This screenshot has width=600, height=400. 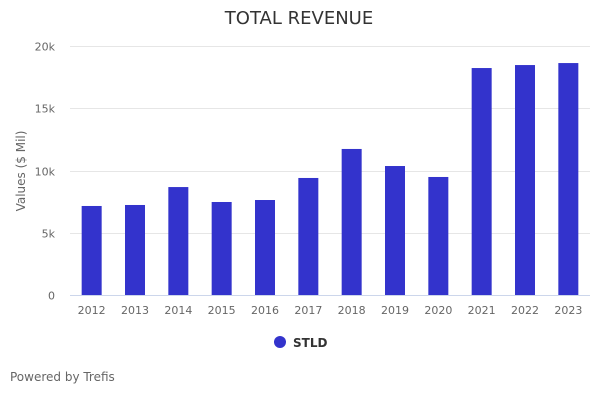 What do you see at coordinates (45, 47) in the screenshot?
I see `y-tick-label: 20k` at bounding box center [45, 47].